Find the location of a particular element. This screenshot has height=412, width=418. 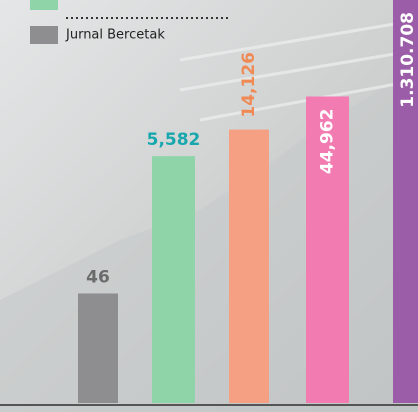

value-label: 46 is located at coordinates (98, 277).